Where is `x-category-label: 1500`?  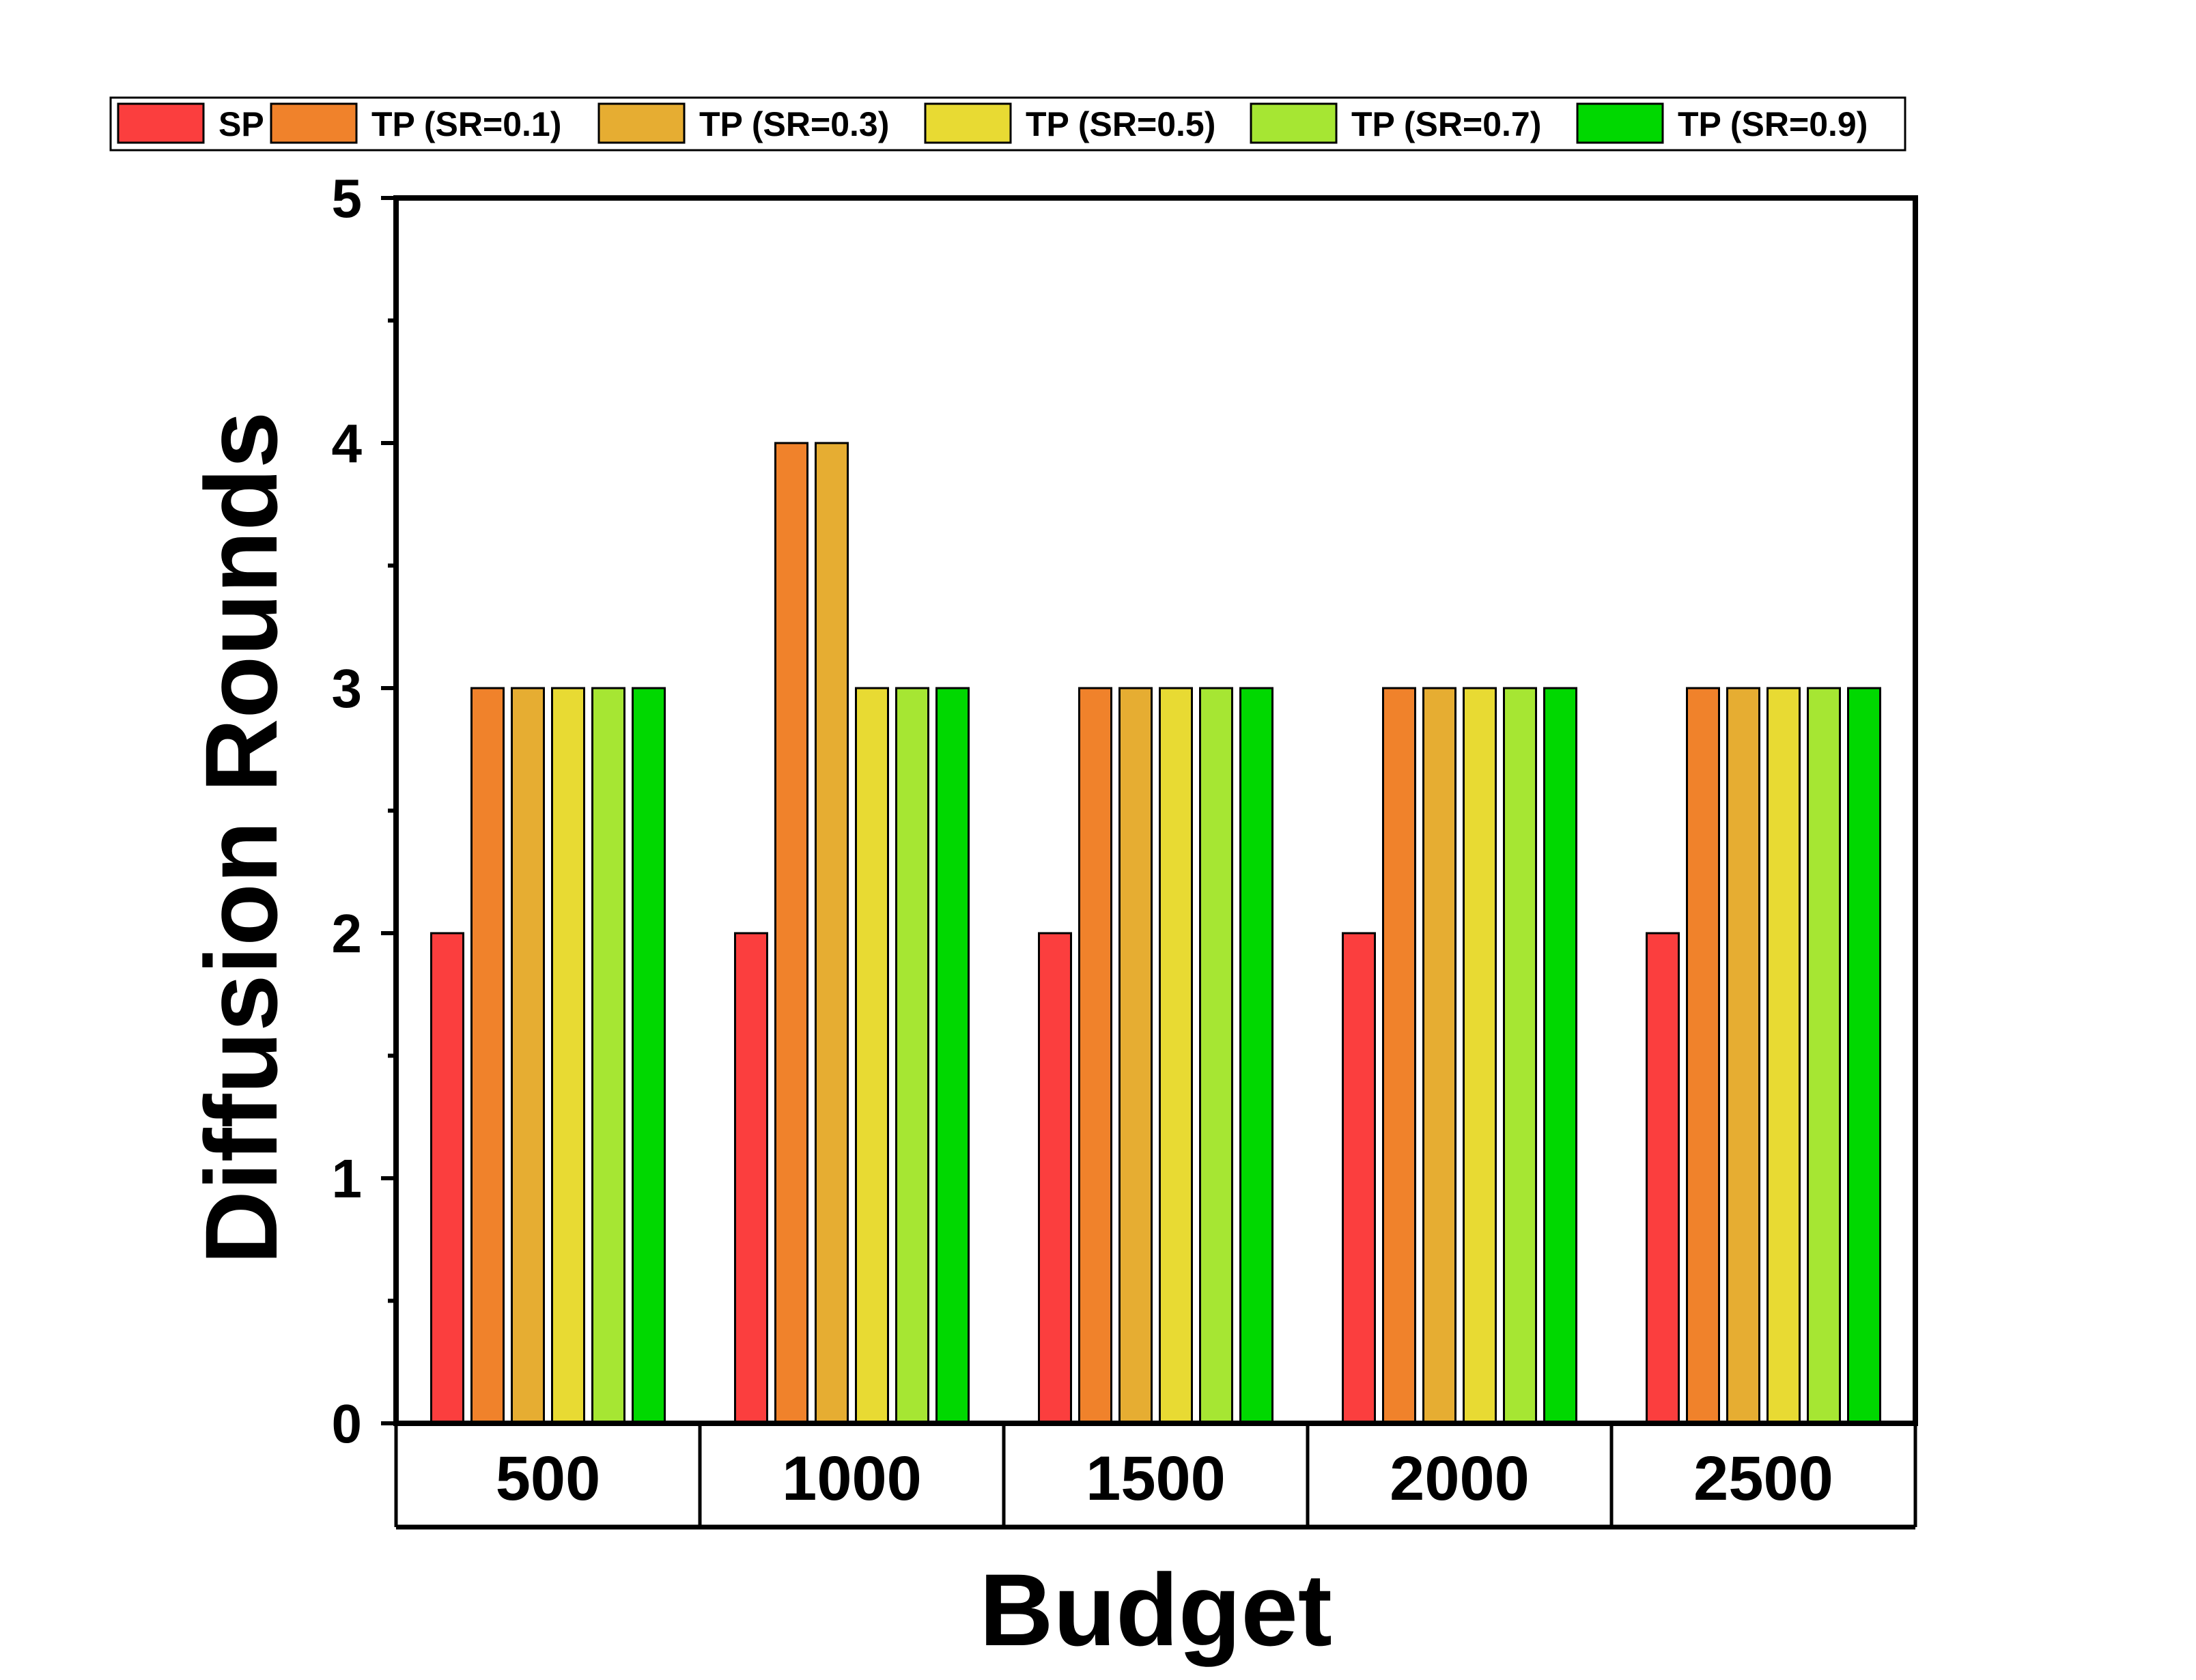
x-category-label: 1500 is located at coordinates (1156, 1478).